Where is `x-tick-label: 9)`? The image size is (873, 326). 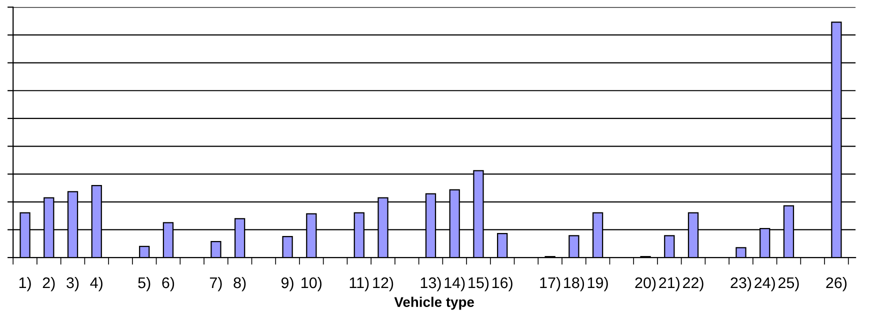
x-tick-label: 9) is located at coordinates (287, 284).